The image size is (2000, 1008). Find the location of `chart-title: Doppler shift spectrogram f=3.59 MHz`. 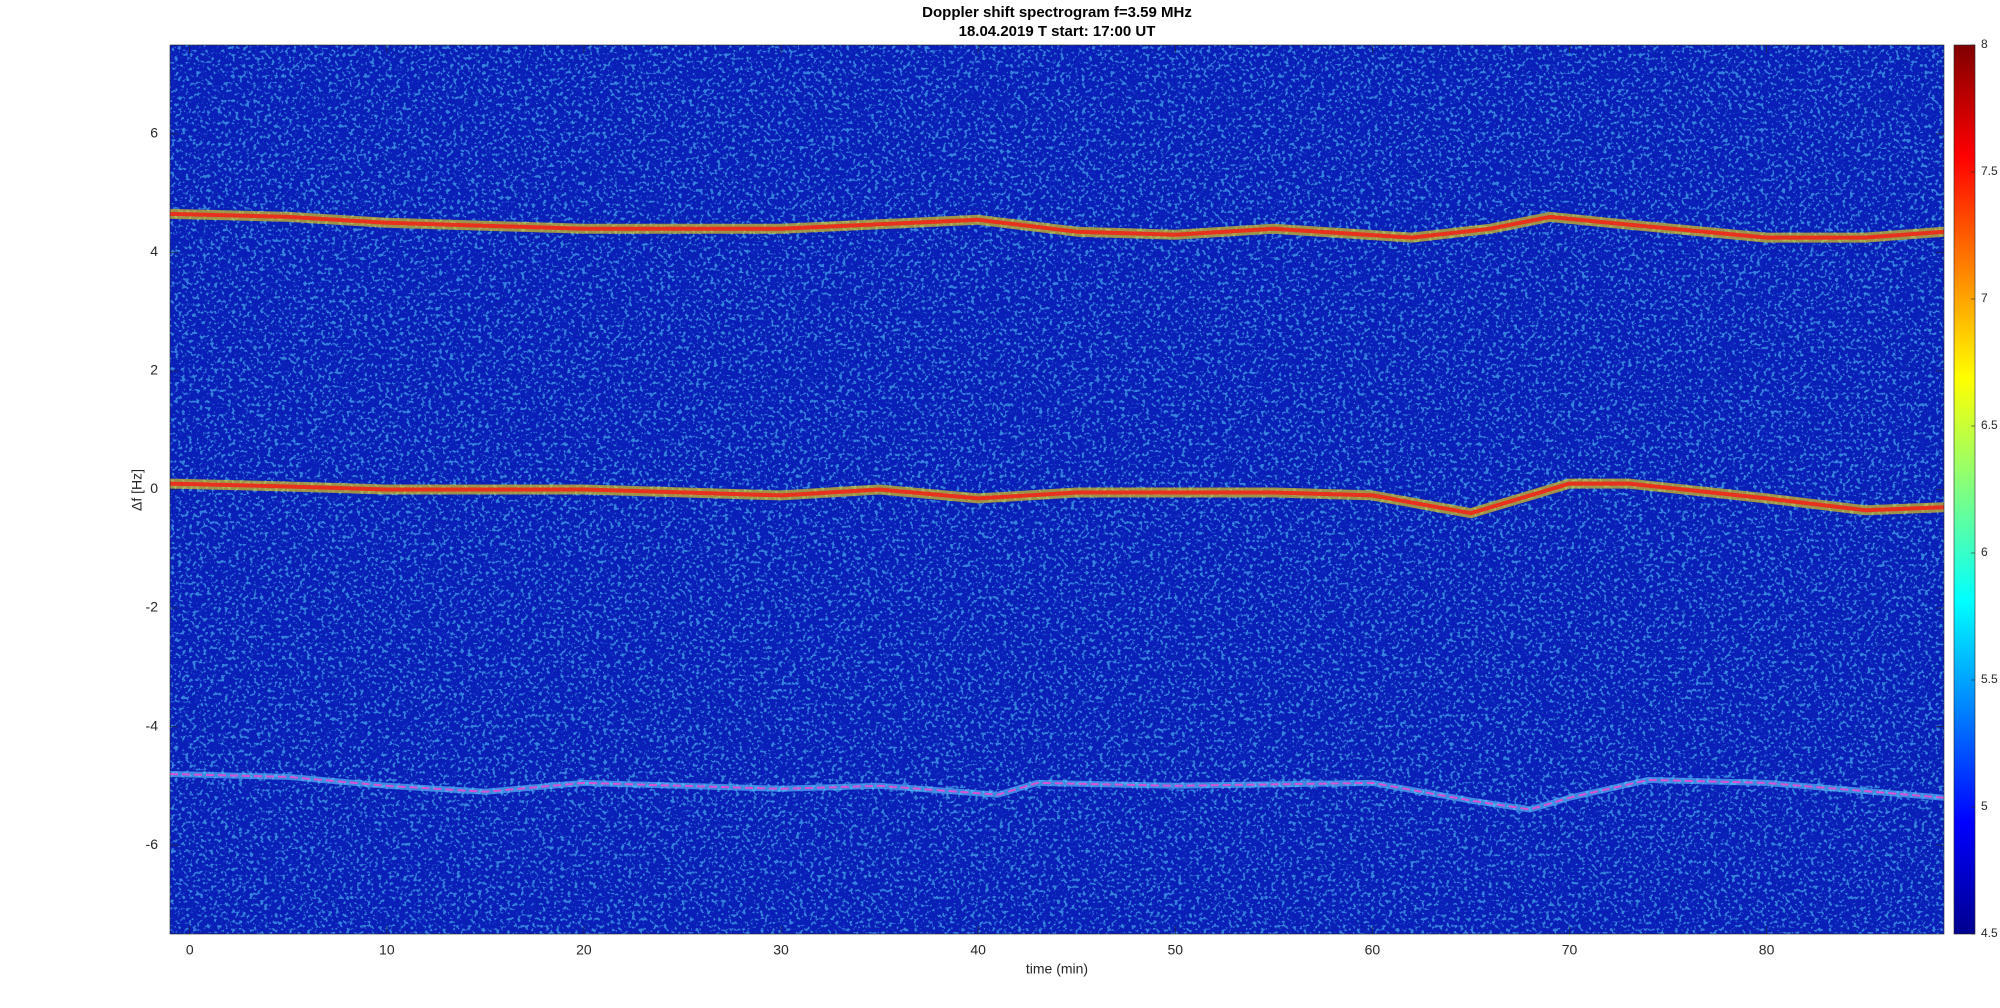

chart-title: Doppler shift spectrogram f=3.59 MHz is located at coordinates (1057, 12).